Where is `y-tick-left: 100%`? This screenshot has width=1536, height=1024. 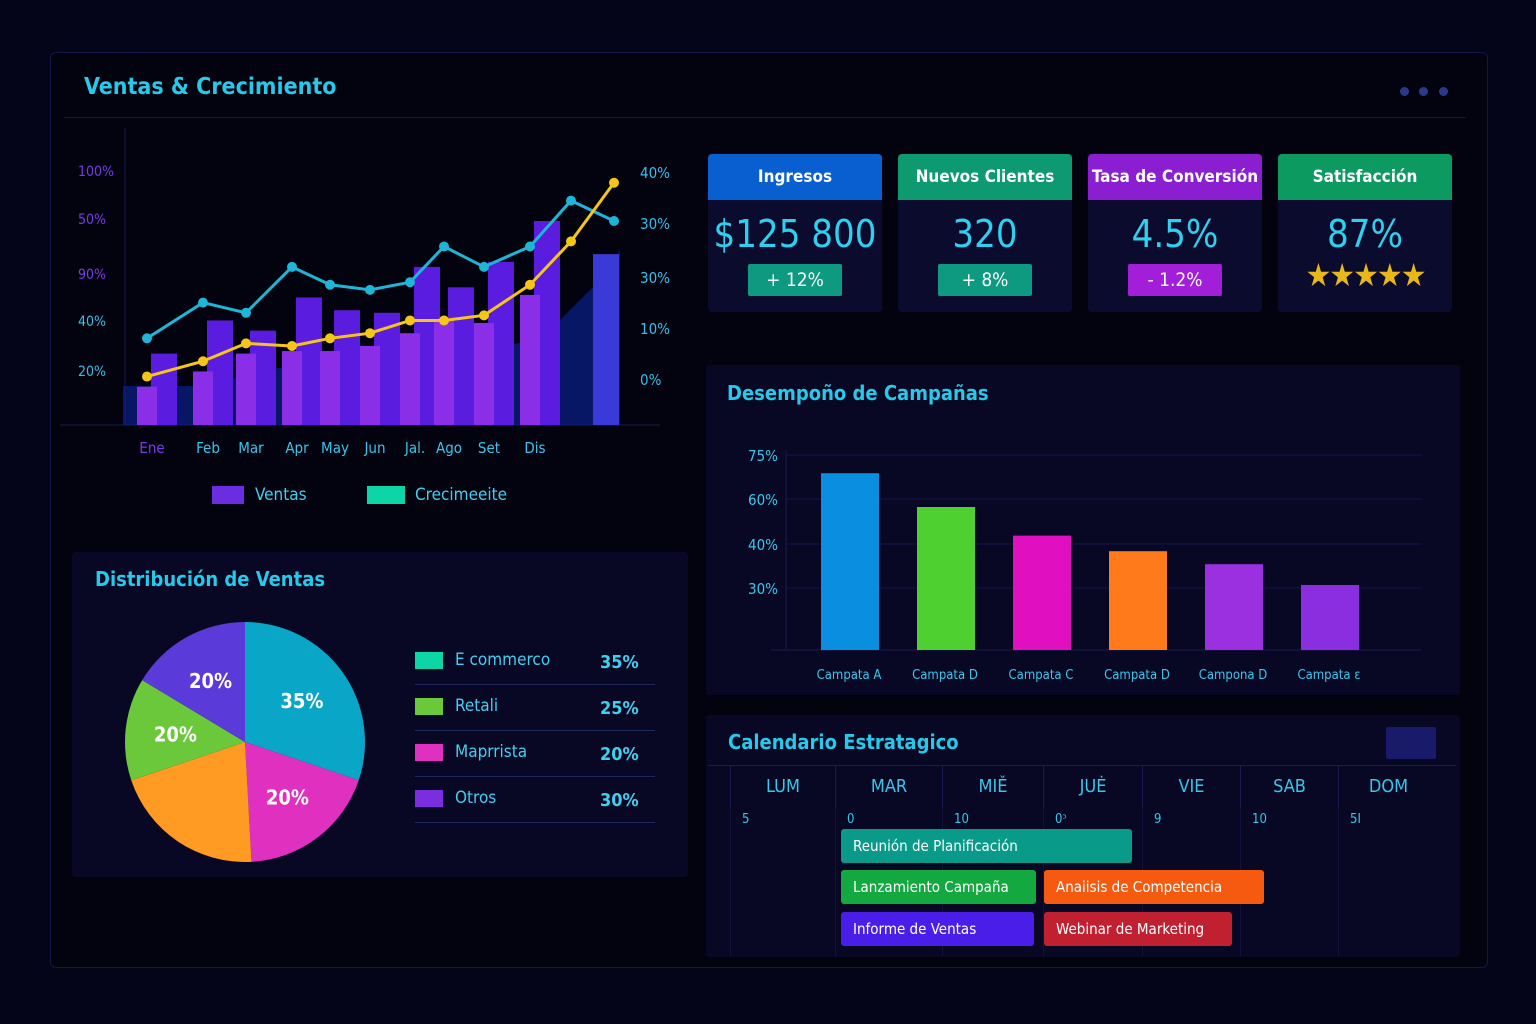
y-tick-left: 100% is located at coordinates (96, 172).